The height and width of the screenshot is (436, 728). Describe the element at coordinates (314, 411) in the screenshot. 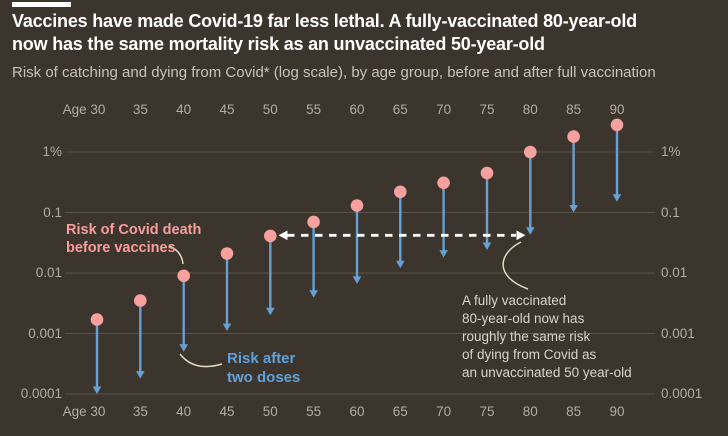

I see `axis-bottom-label-55: 55` at that location.